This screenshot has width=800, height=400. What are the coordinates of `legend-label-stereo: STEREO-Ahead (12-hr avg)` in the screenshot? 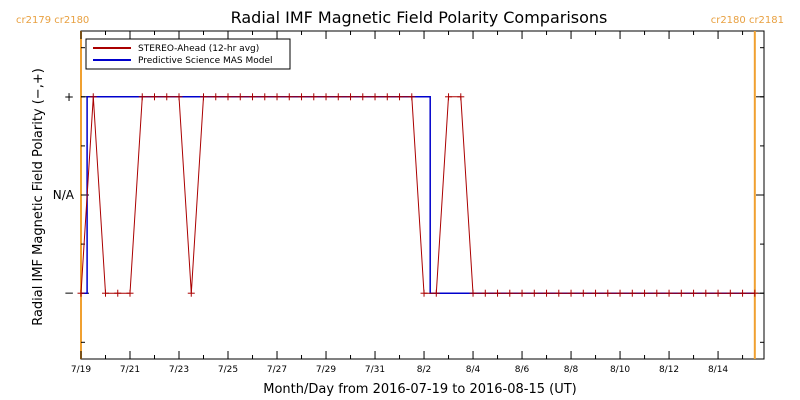 It's located at (198, 49).